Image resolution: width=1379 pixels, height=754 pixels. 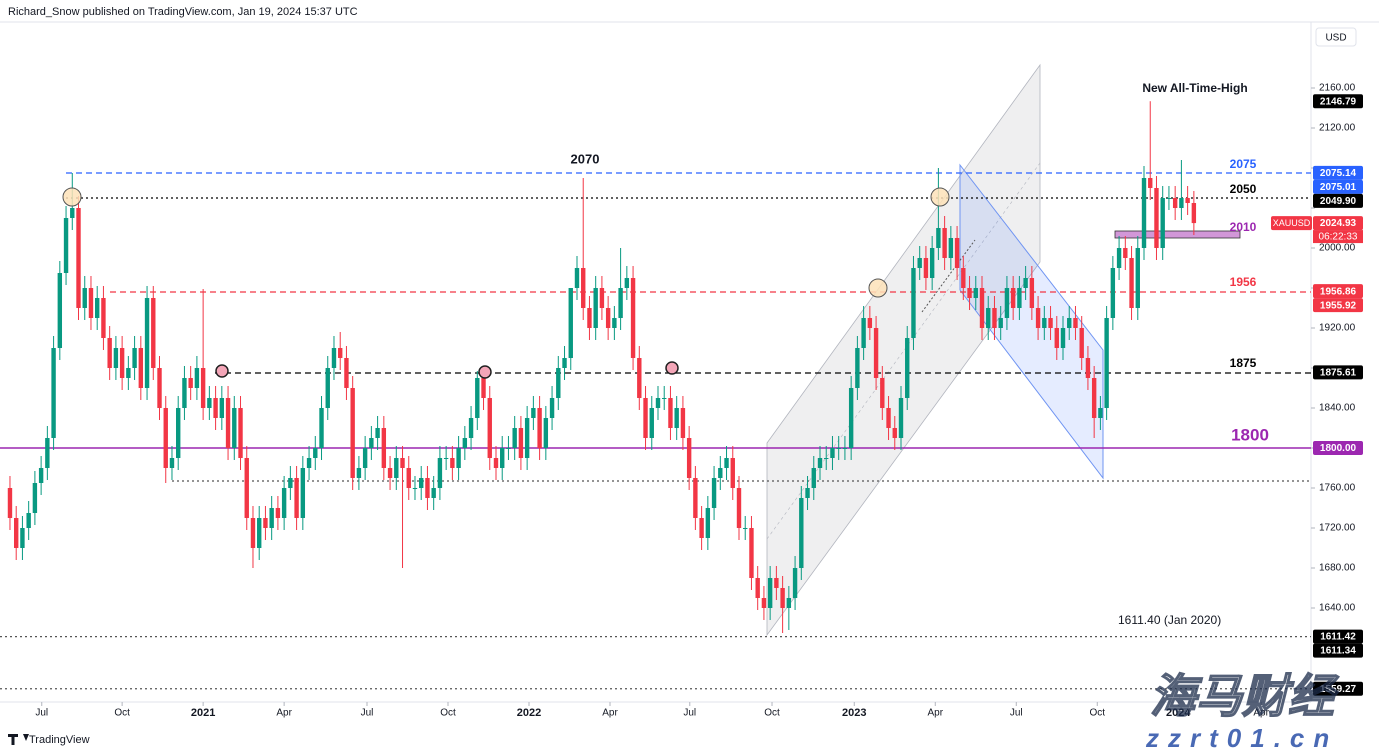 I want to click on countdown-tag, so click(x=1338, y=237).